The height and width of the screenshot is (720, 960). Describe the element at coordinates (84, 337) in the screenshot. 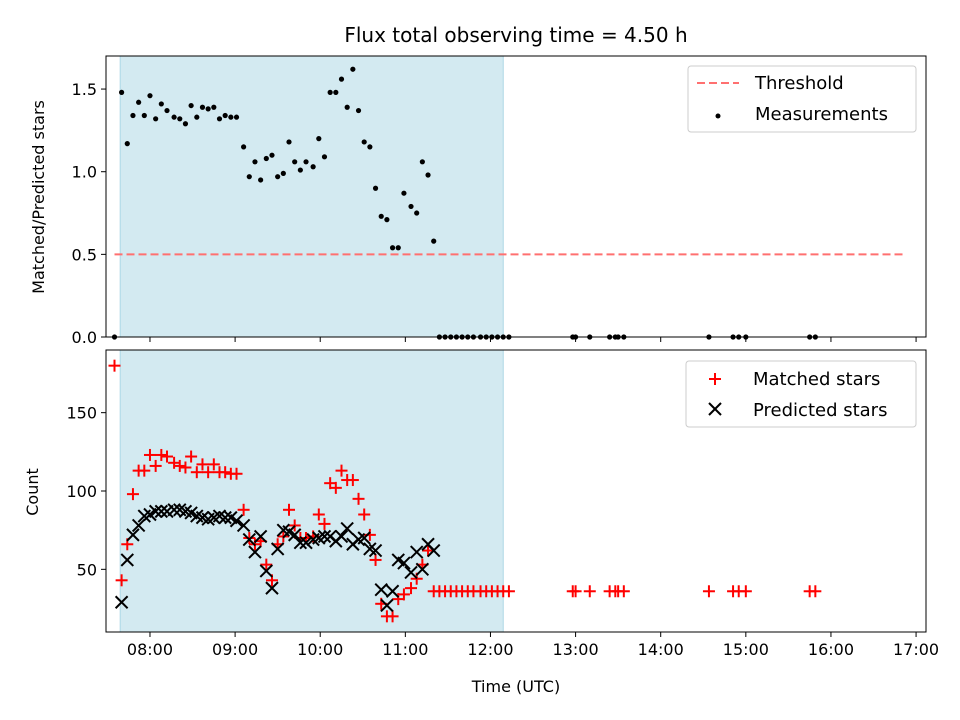

I see `top-ytick-label: 0.0` at that location.